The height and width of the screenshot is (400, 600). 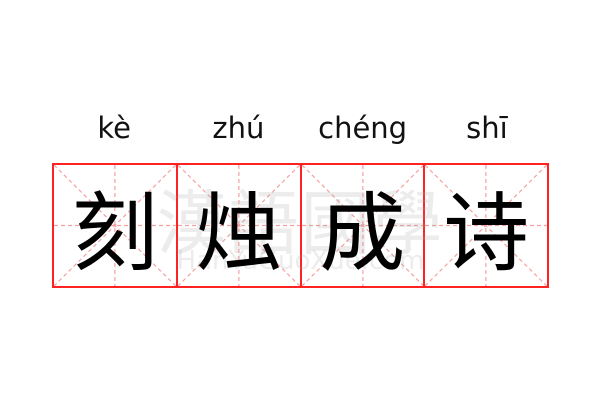 I want to click on character-cell: 烛, so click(x=237, y=225).